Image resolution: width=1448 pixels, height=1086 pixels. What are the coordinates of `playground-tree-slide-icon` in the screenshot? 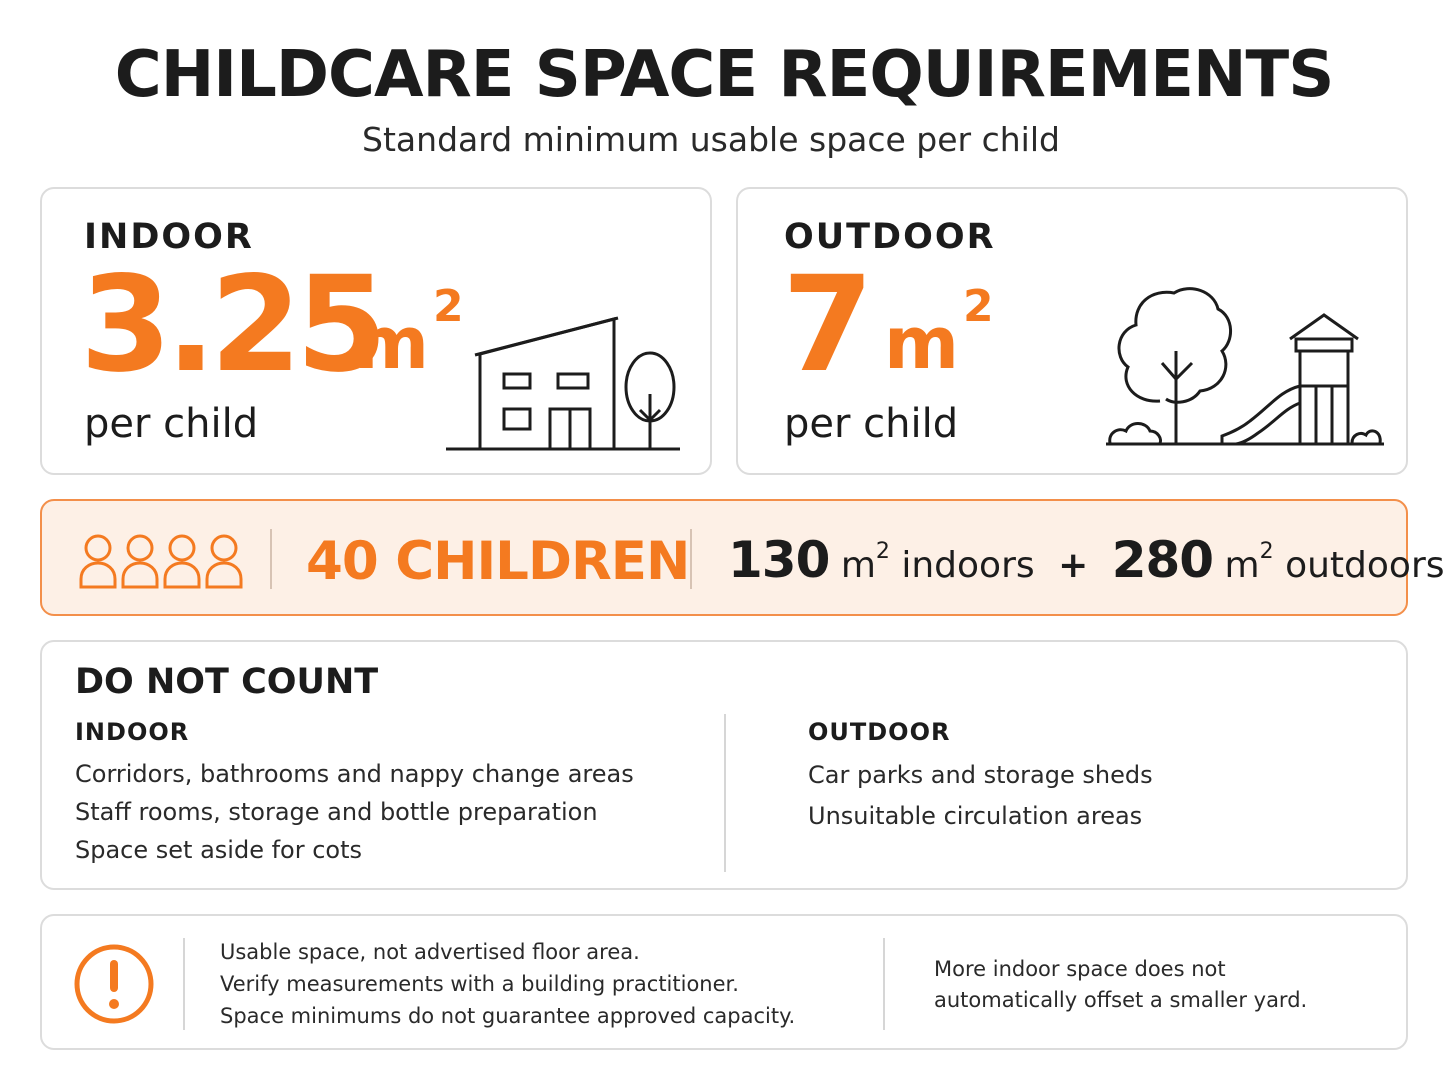 It's located at (1245, 366).